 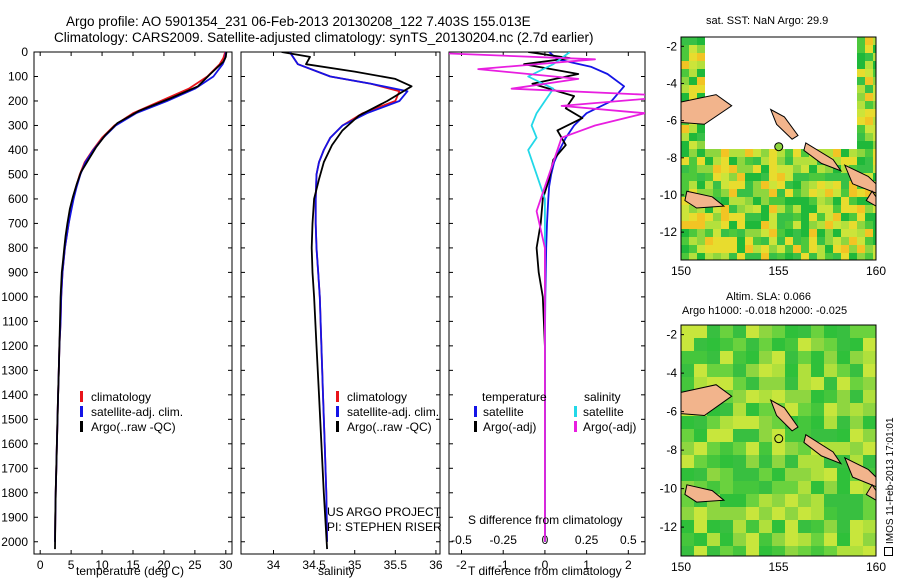 I want to click on y-tick-label: 2000, so click(x=14, y=542).